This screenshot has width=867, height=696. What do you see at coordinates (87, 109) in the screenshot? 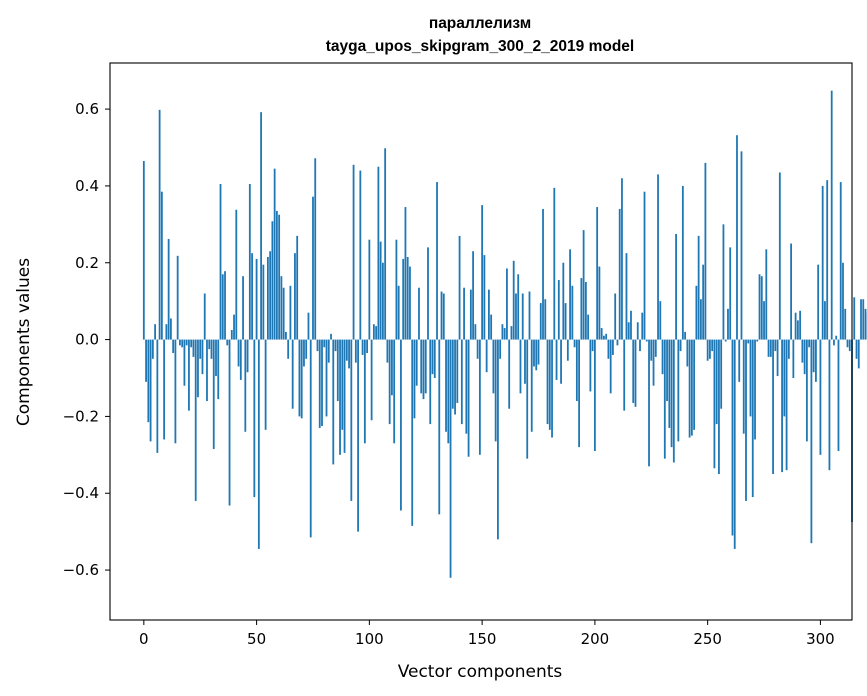
I see `y-tick-label: 0.6` at bounding box center [87, 109].